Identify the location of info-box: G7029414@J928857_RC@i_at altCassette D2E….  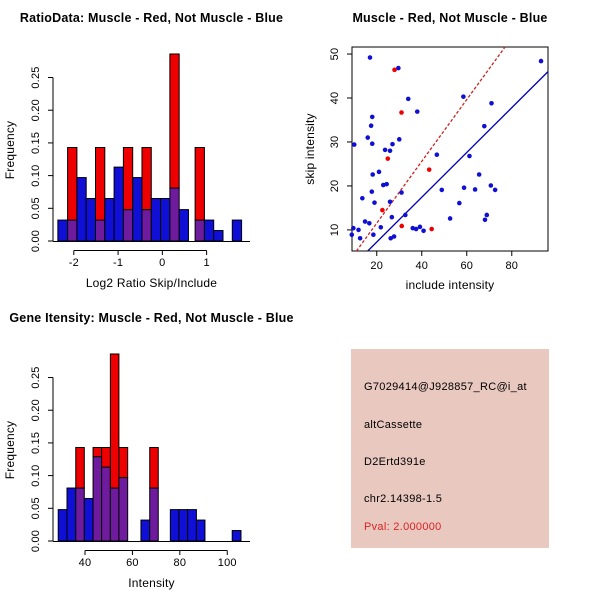
(450, 448).